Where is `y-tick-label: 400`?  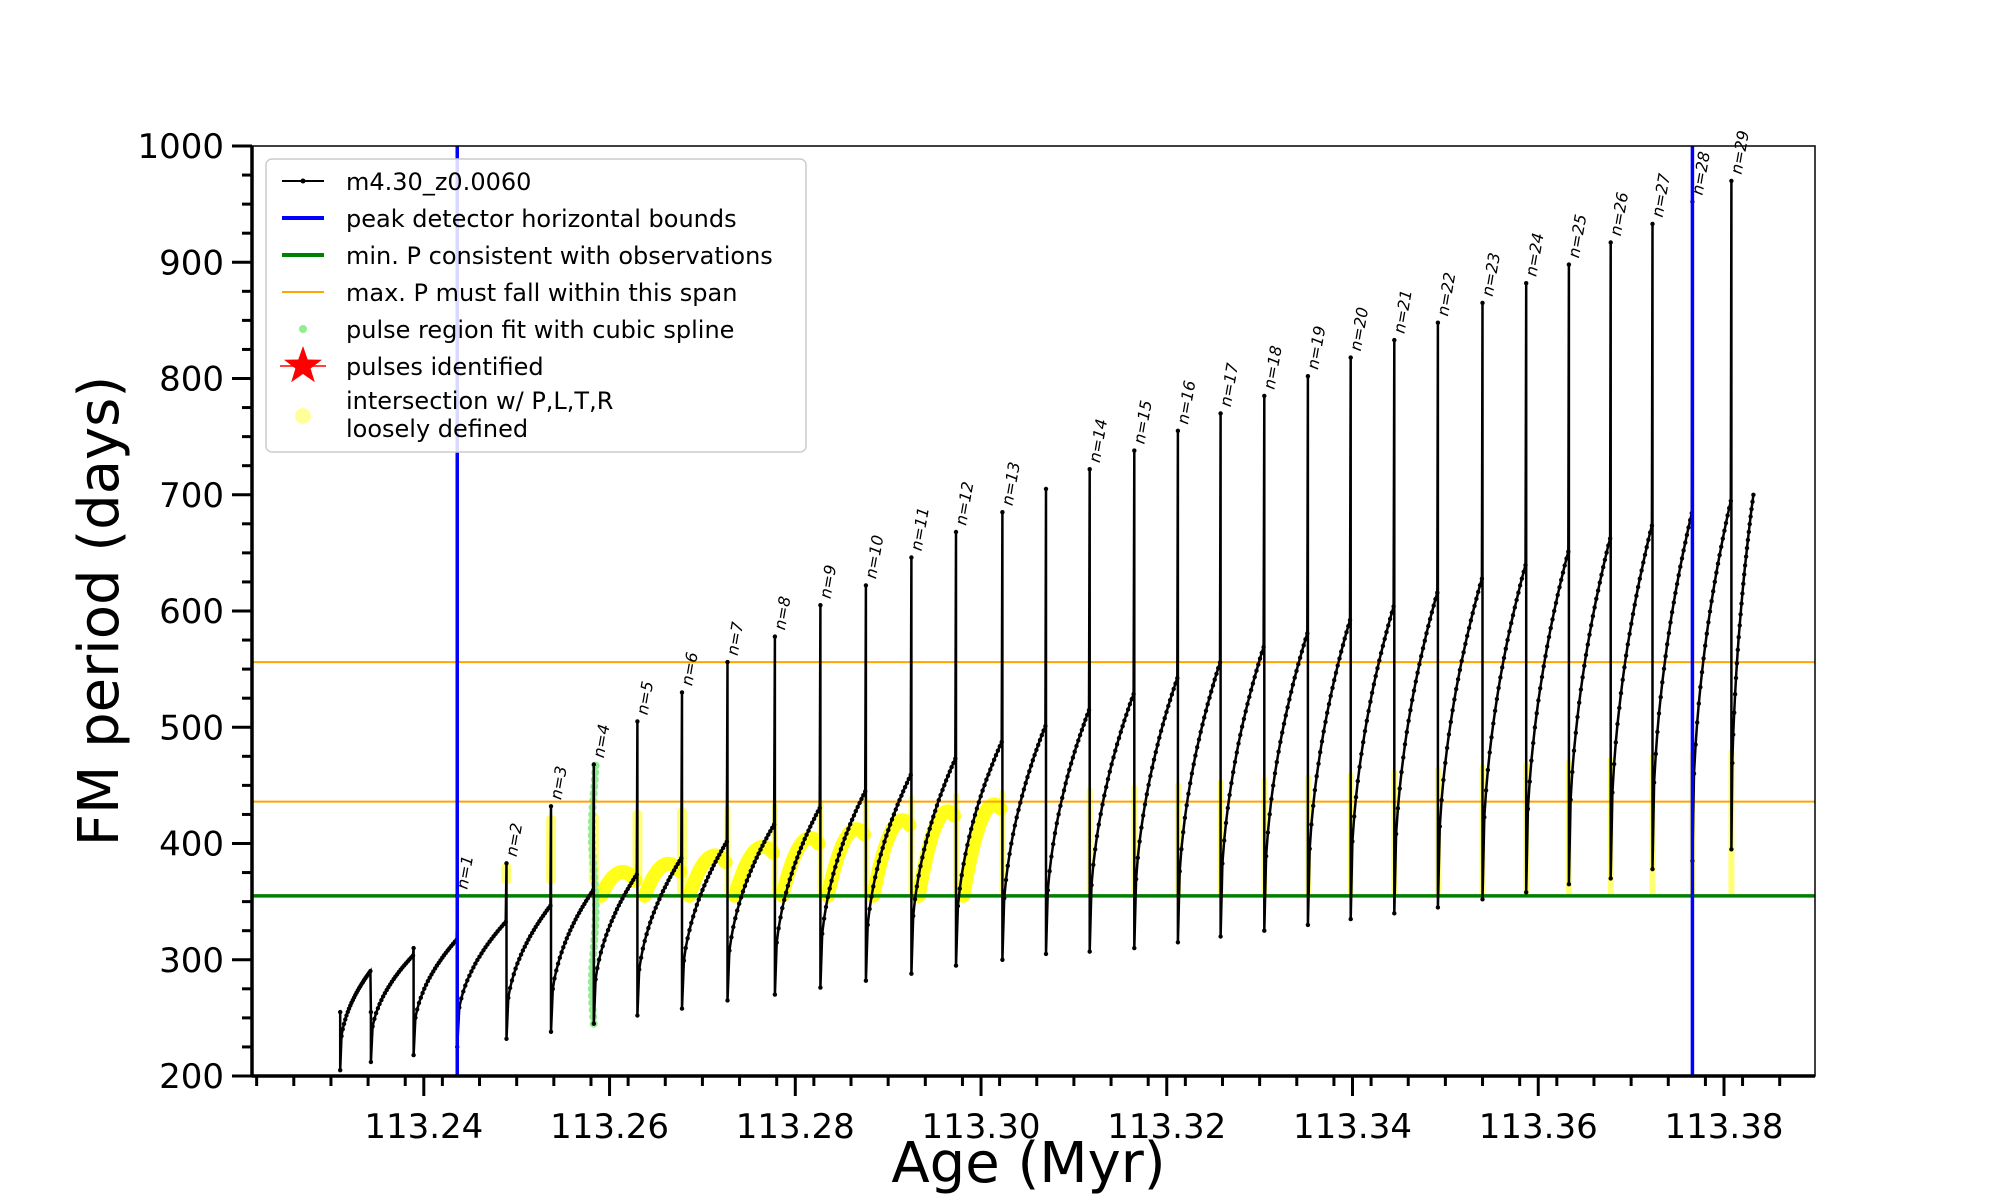
y-tick-label: 400 is located at coordinates (191, 845).